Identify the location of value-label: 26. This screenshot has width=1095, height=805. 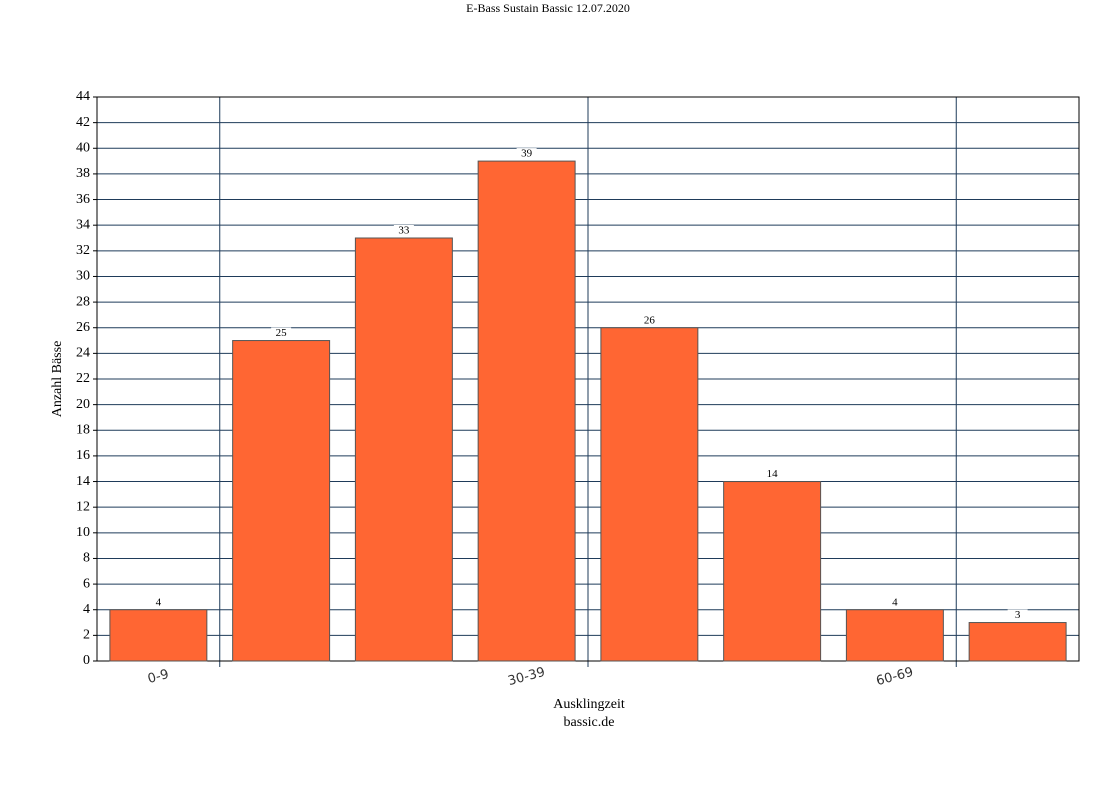
(650, 320).